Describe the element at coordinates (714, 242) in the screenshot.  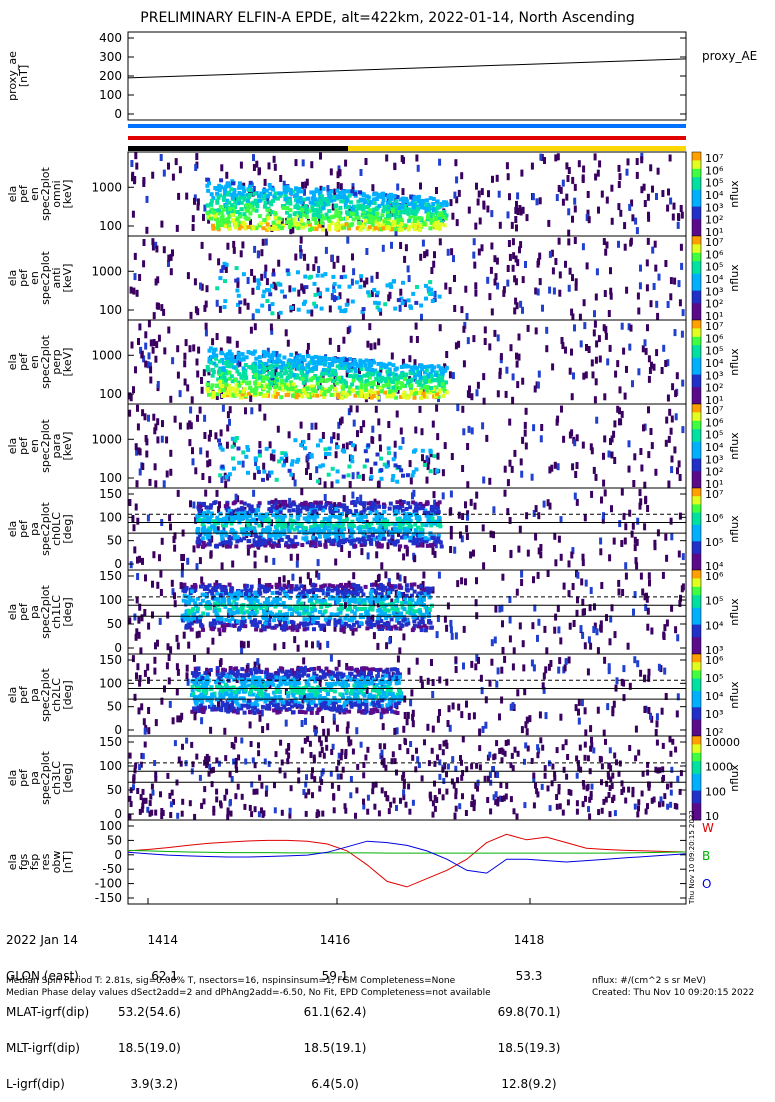
I see `colorbar-label: 10⁷` at that location.